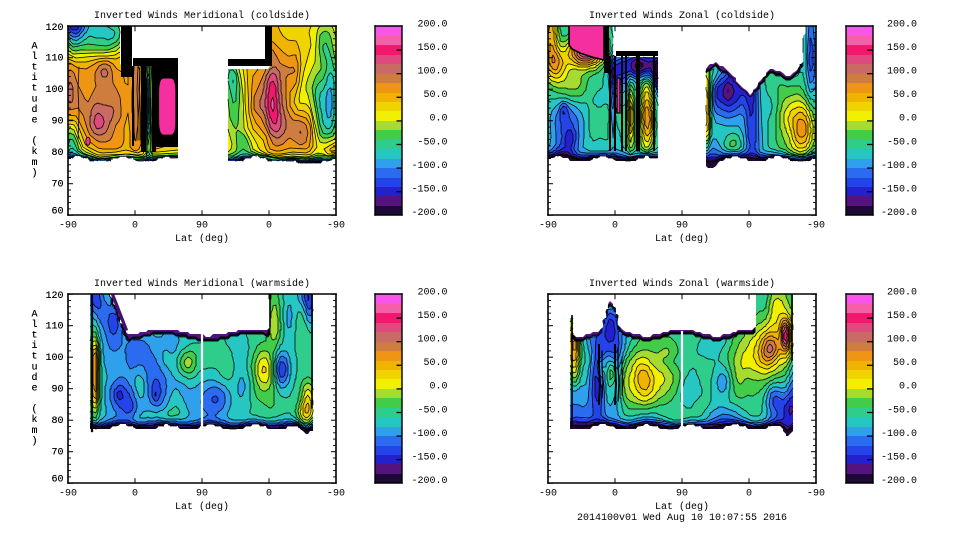 The width and height of the screenshot is (960, 540). Describe the element at coordinates (202, 284) in the screenshot. I see `svg-text:Inverted Winds Meridional (war: Inverted Winds Meridional (warmside)` at that location.